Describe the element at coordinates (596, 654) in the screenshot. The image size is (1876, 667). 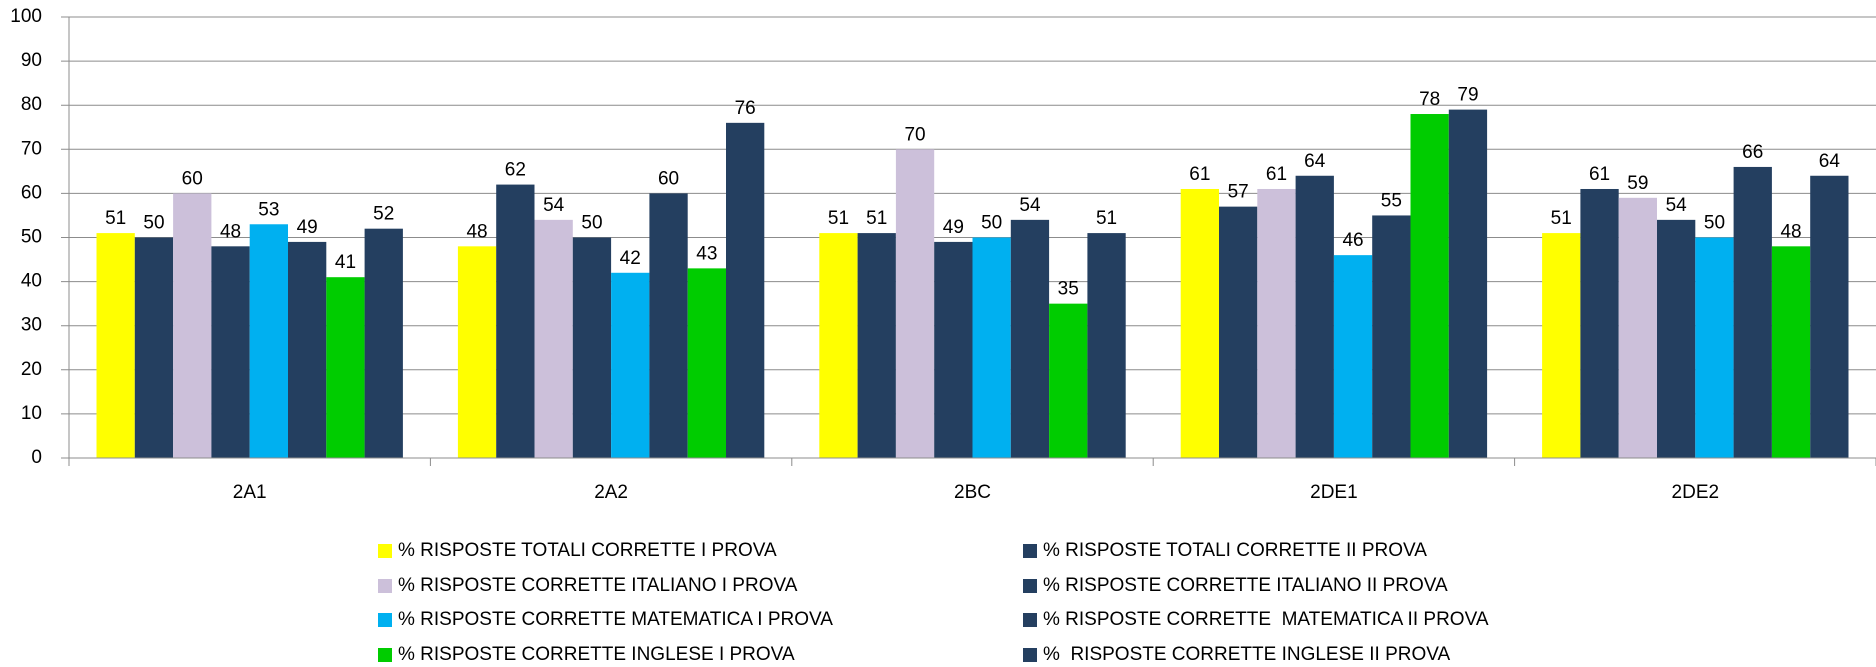
I see `legend-label: % RISPOSTE CORRETTE INGLESE I PROVA` at that location.